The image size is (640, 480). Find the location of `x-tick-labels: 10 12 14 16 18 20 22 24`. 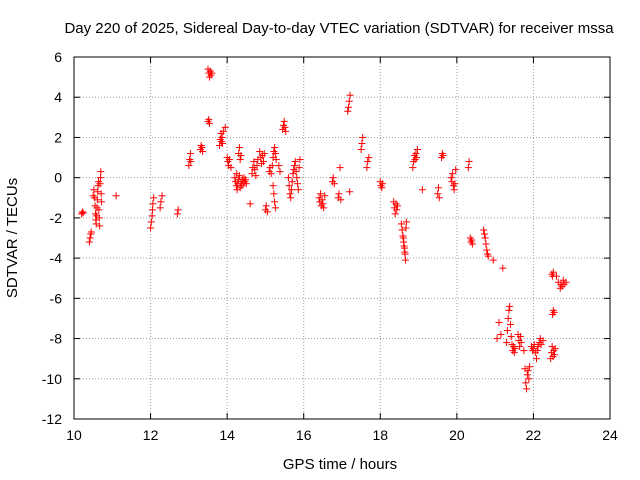

x-tick-labels: 10 12 14 16 18 20 22 24 is located at coordinates (342, 435).